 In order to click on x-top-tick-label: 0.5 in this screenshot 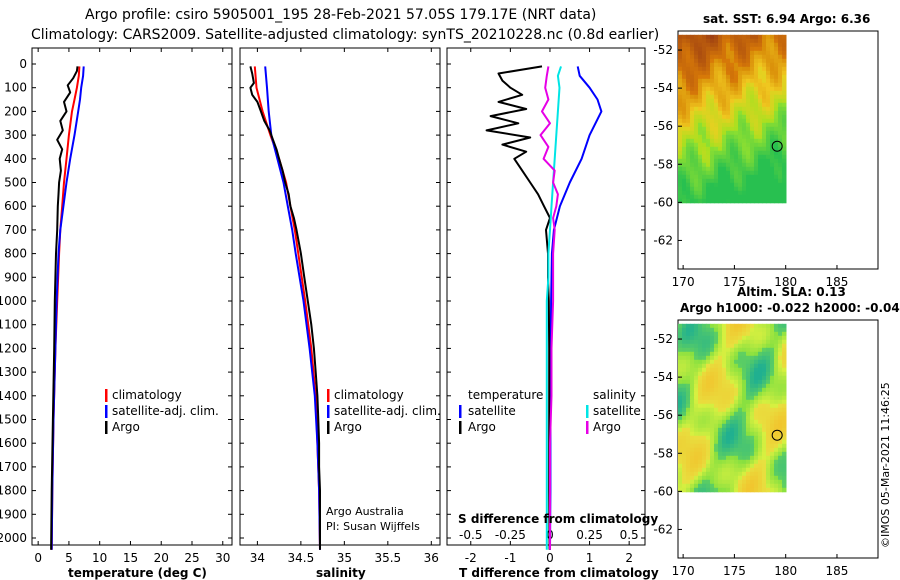, I will do `click(629, 535)`.